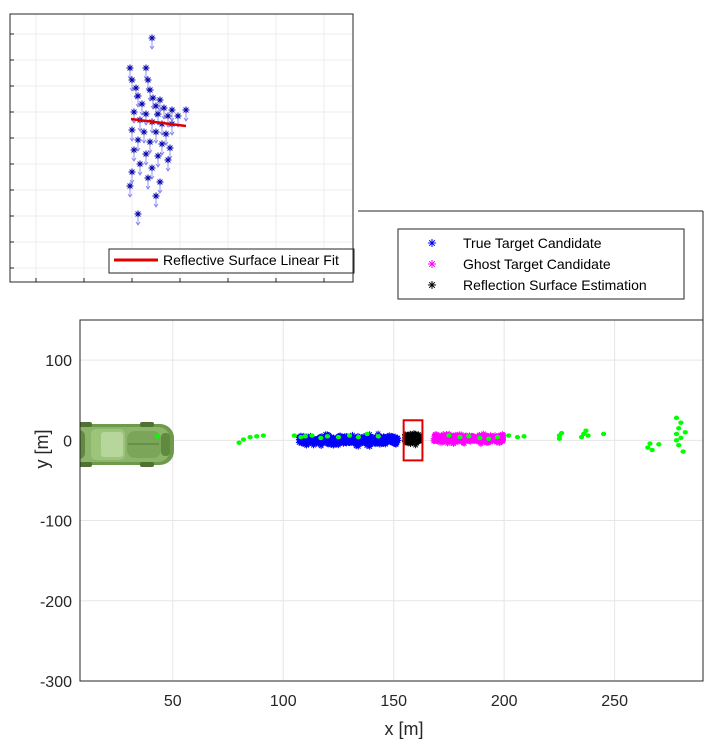 This screenshot has width=712, height=745. Describe the element at coordinates (283, 701) in the screenshot. I see `x-tick-label: 100` at that location.